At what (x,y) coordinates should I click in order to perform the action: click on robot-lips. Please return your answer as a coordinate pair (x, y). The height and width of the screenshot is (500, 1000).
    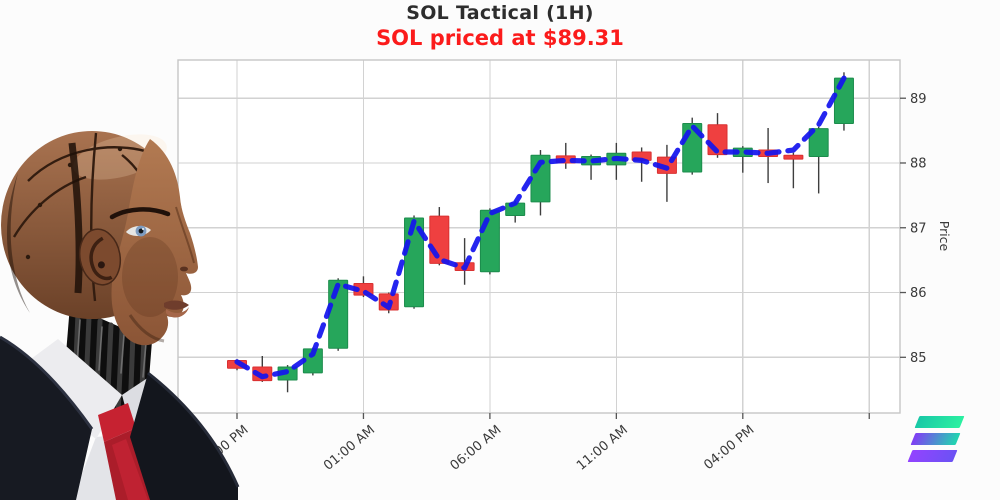
    Looking at the image, I should click on (176, 305).